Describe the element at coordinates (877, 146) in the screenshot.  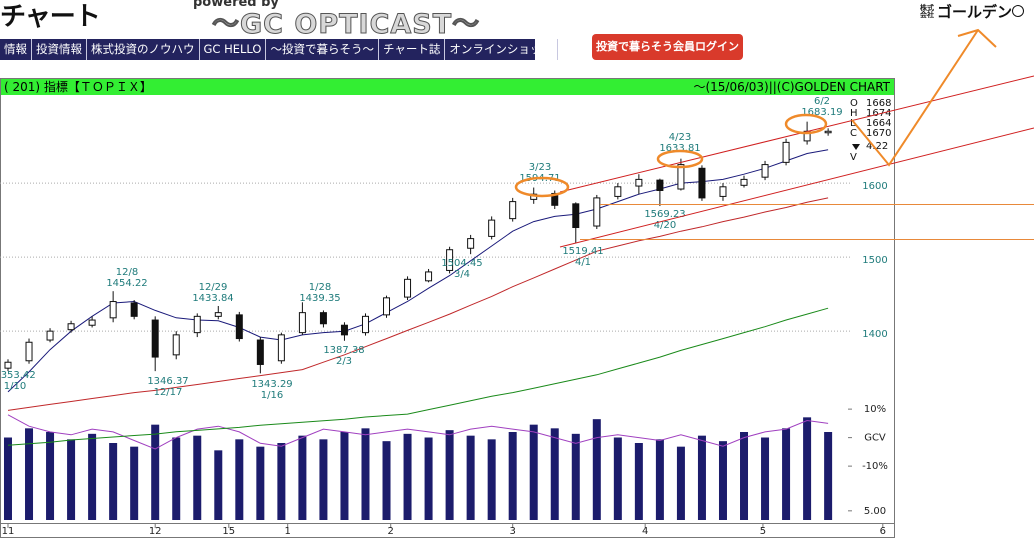
I see `quote-change: 4.22` at that location.